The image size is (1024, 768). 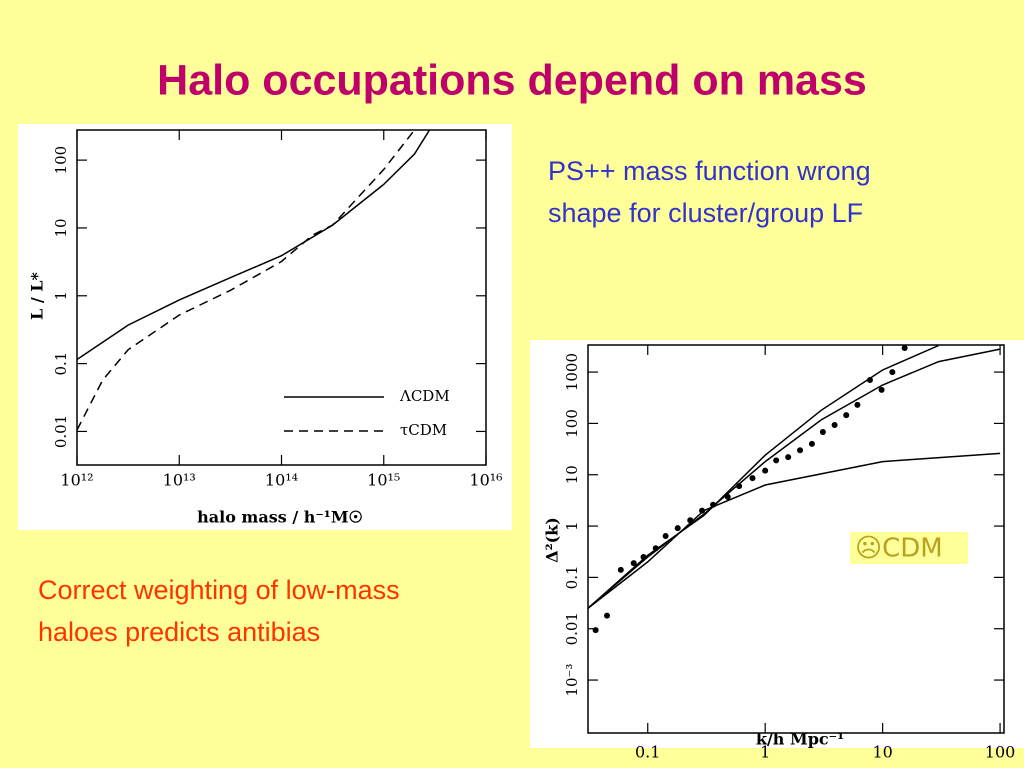 I want to click on legend-label: τCDM, so click(x=423, y=430).